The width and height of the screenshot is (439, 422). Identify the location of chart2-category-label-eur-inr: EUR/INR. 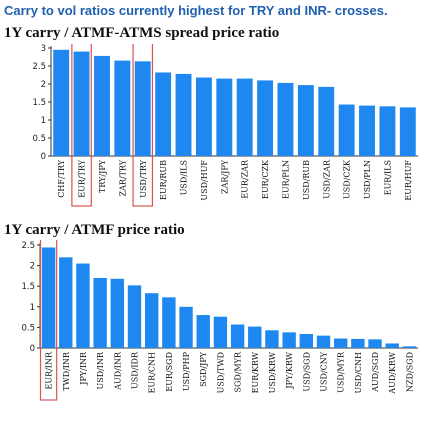
(49, 370).